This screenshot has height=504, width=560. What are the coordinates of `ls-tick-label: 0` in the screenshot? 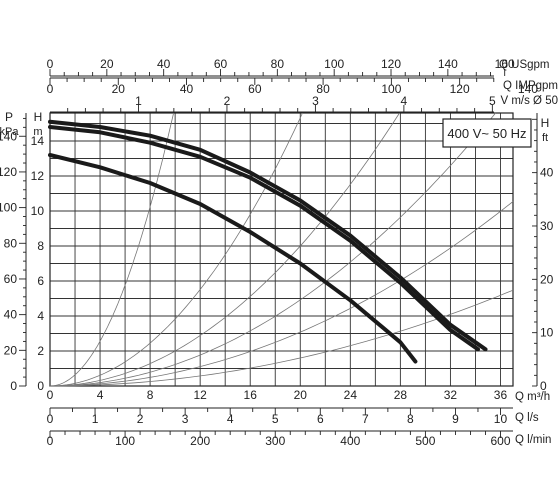 It's located at (50, 419).